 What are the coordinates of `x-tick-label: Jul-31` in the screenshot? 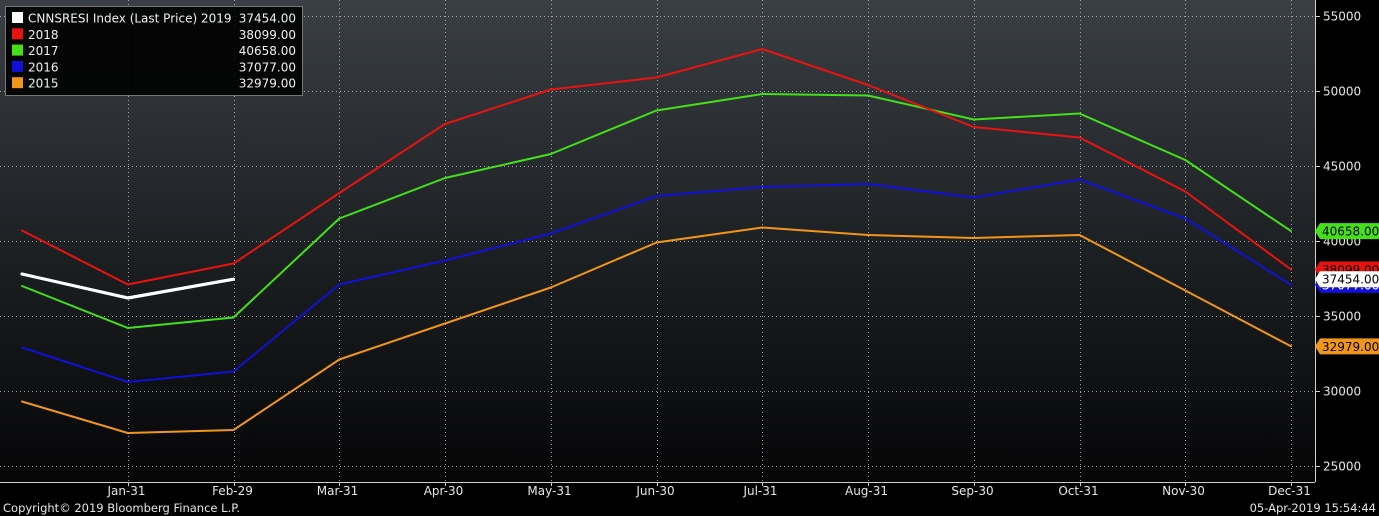 It's located at (759, 491).